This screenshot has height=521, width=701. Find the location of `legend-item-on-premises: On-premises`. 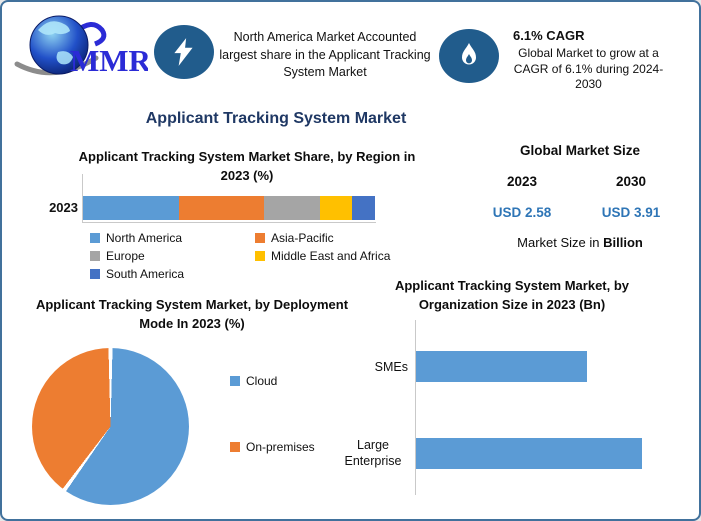

legend-item-on-premises: On-premises is located at coordinates (272, 447).